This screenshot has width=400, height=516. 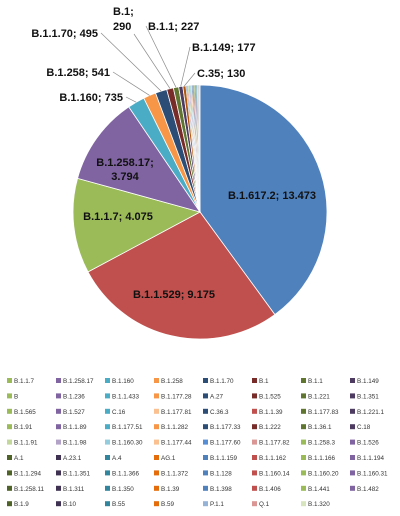 What do you see at coordinates (223, 458) in the screenshot?
I see `legend-label: B.1.1.159` at bounding box center [223, 458].